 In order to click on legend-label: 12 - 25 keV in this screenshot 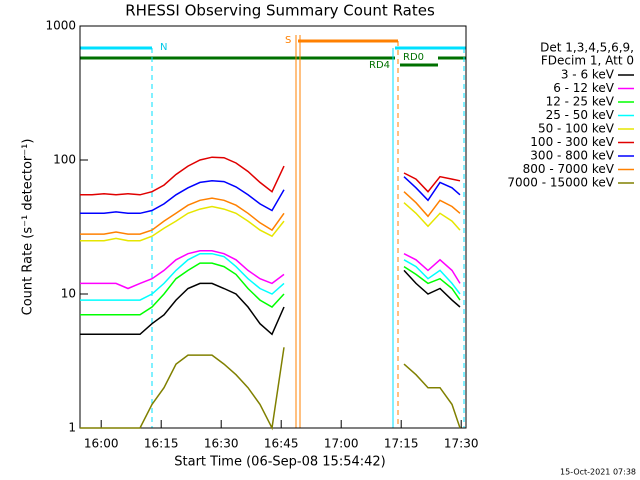, I will do `click(580, 102)`.